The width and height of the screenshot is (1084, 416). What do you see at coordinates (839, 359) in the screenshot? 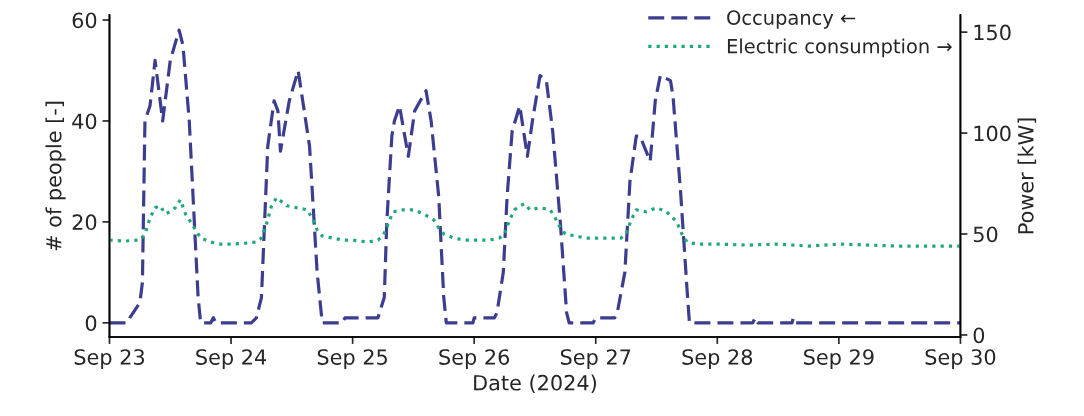
I see `x-tick-label: Sep 29` at bounding box center [839, 359].